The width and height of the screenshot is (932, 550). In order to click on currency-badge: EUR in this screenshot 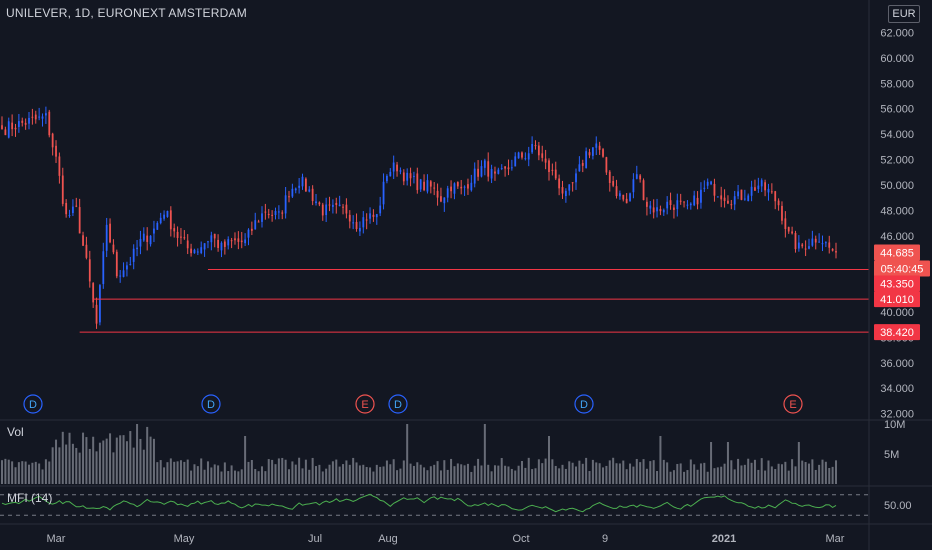, I will do `click(904, 14)`.